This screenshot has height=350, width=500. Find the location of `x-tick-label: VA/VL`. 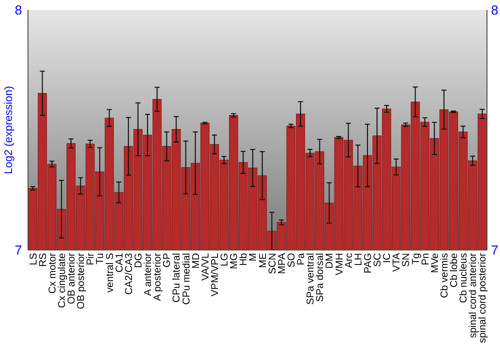

x-tick-label: VA/VL is located at coordinates (206, 266).